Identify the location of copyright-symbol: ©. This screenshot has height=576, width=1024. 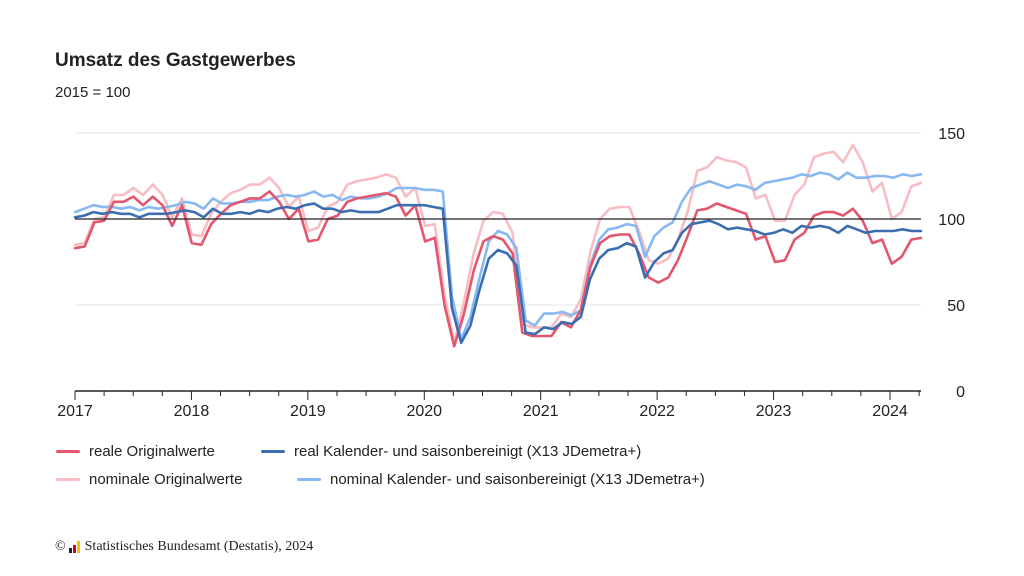
(60, 546).